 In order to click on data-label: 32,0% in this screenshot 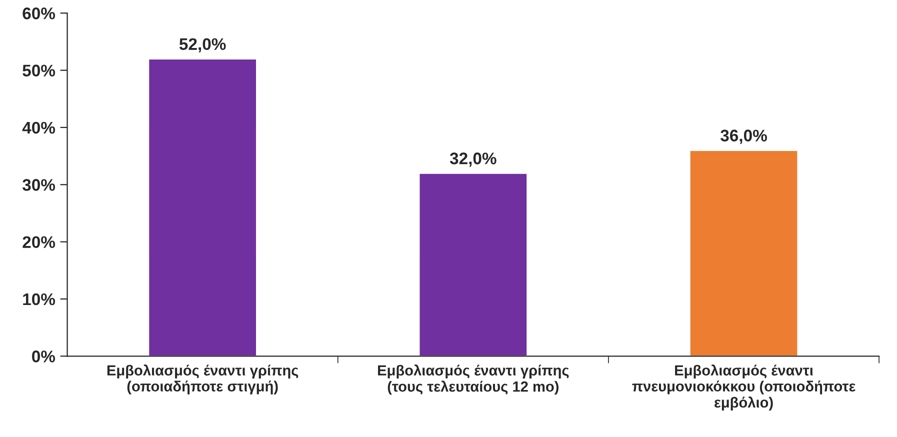, I will do `click(473, 159)`.